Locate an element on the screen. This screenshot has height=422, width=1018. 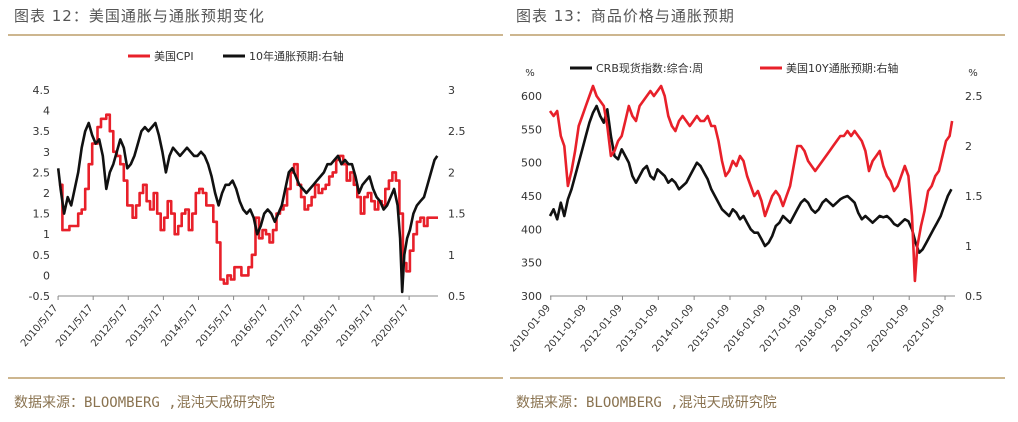
y-left-tick-label: -0.5 is located at coordinates (39, 296).